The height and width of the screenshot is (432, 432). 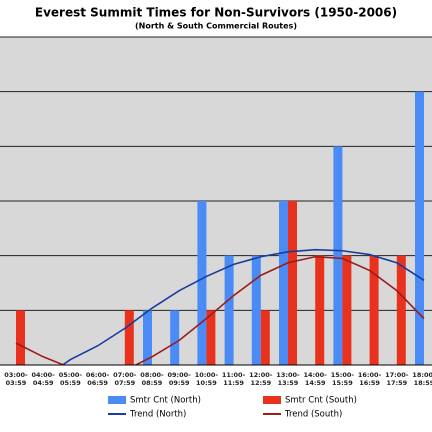 What do you see at coordinates (315, 379) in the screenshot?
I see `x-tick-label: 14:00-14:59` at bounding box center [315, 379].